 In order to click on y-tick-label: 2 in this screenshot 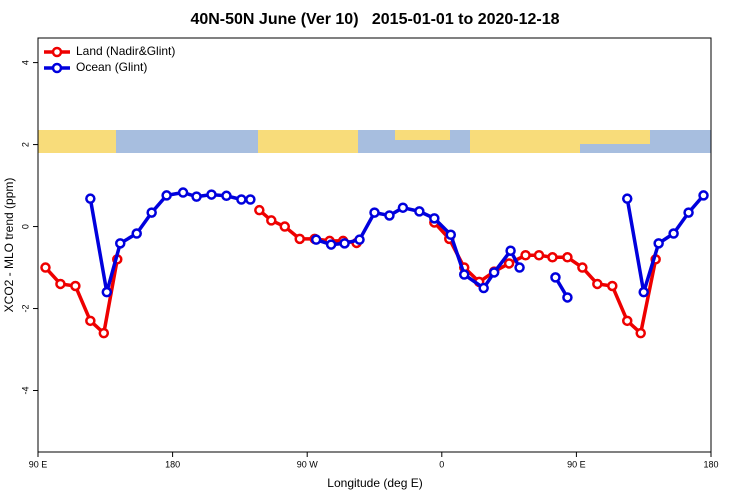, I will do `click(25, 144)`.